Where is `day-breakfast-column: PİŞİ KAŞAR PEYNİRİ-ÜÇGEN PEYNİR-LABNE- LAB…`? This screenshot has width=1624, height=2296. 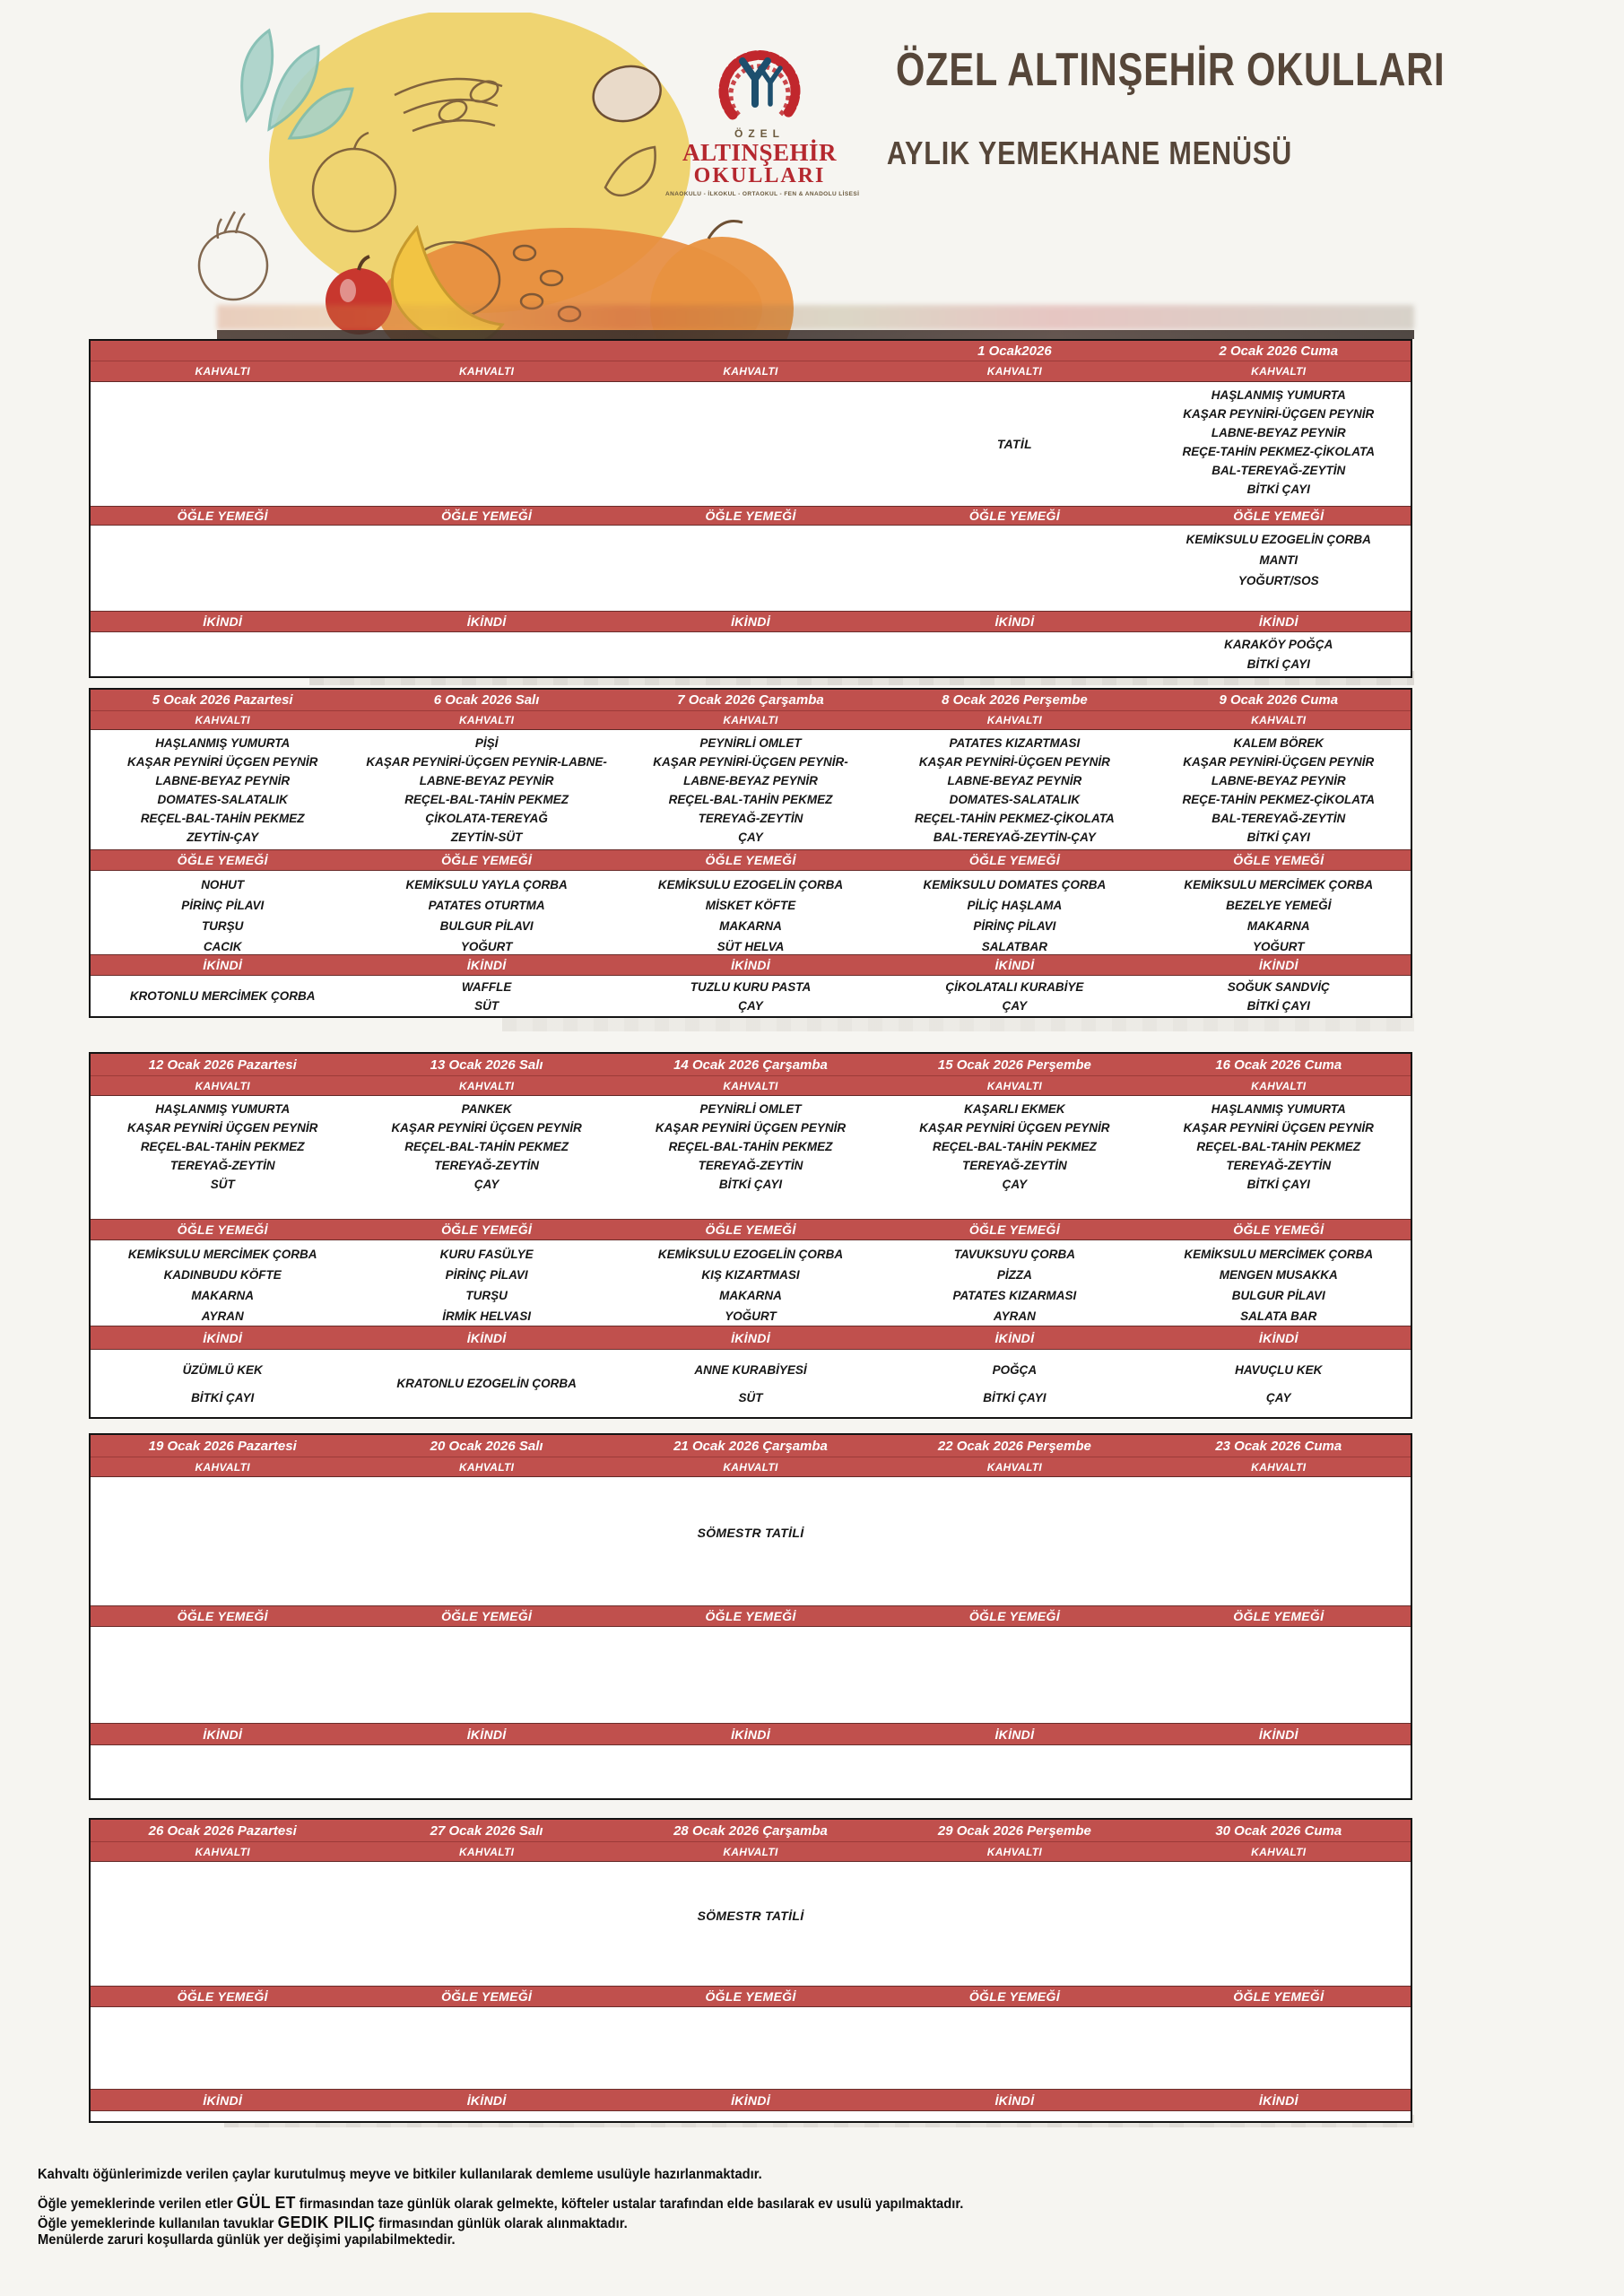
day-breakfast-column: PİŞİ KAŞAR PEYNİRİ-ÜÇGEN PEYNİR-LABNE- LAB… is located at coordinates (486, 789).